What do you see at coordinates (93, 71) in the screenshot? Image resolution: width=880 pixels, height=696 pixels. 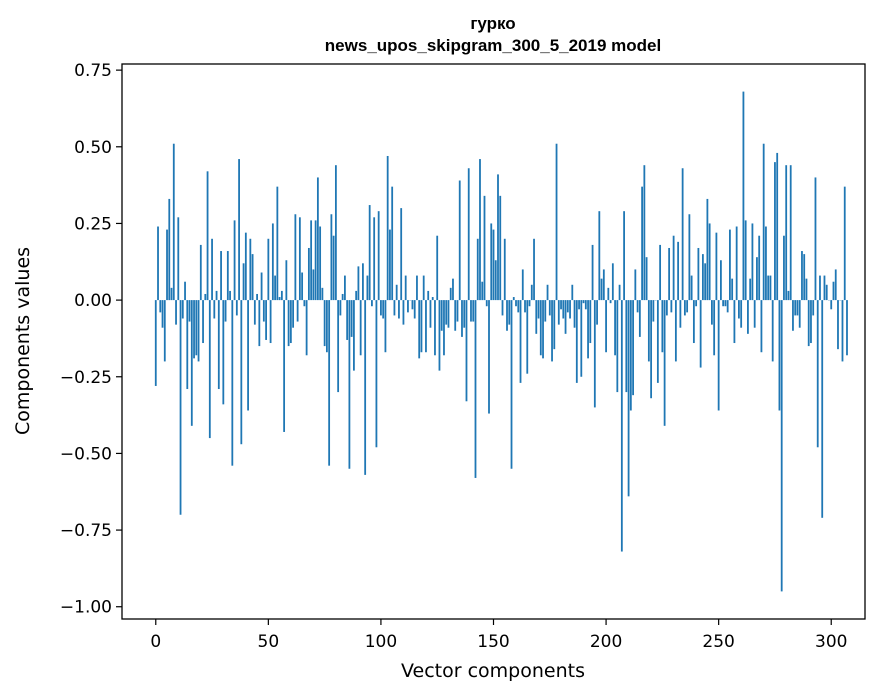 I see `y-tick-label: 0.75` at bounding box center [93, 71].